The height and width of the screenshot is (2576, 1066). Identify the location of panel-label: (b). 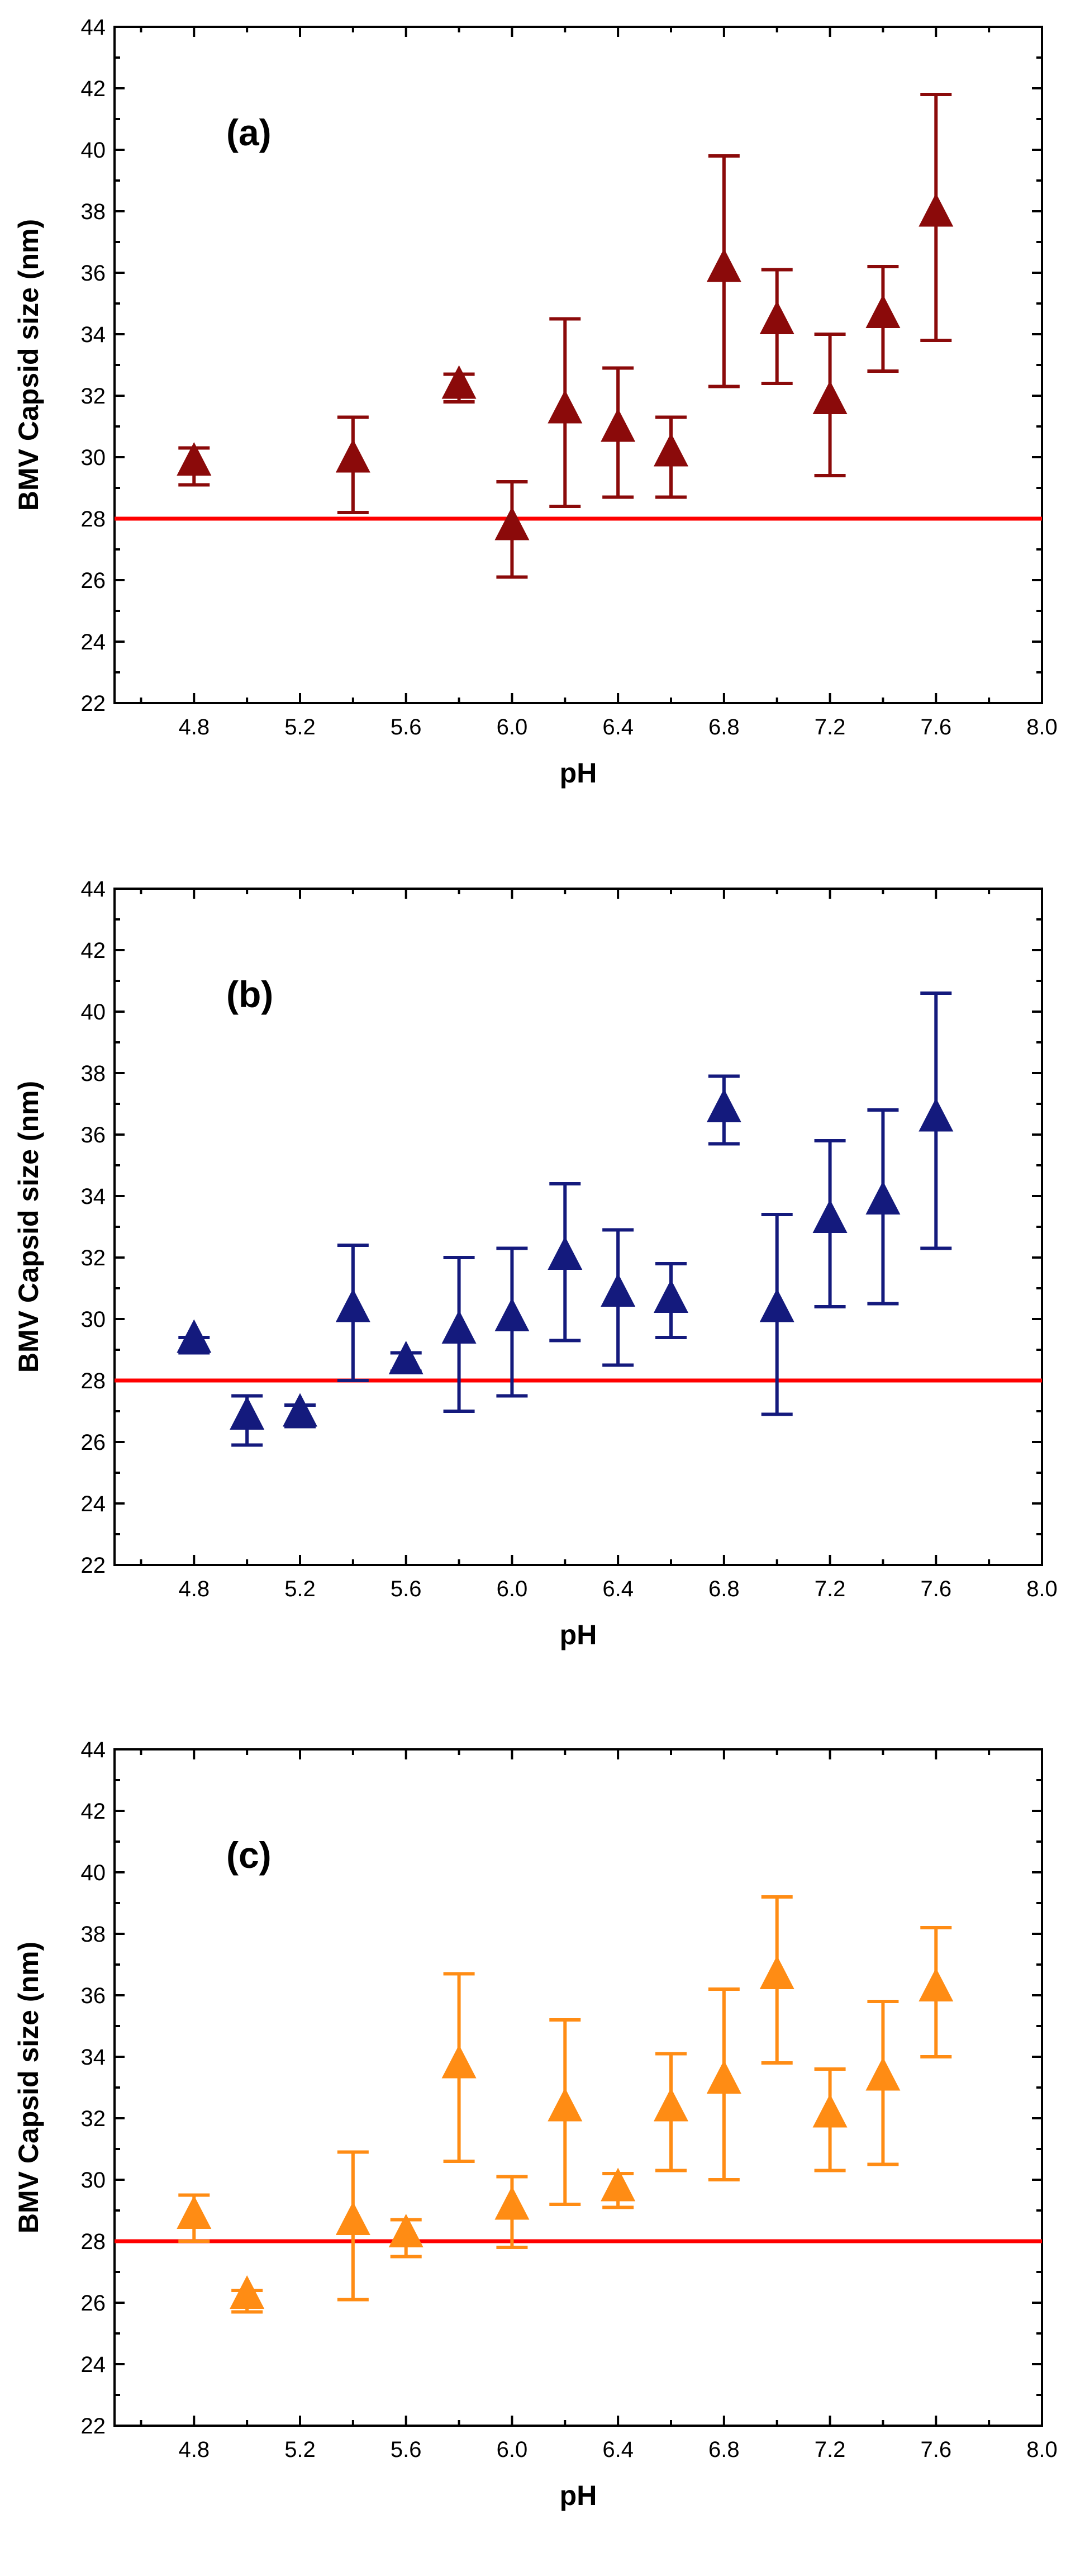
(250, 994).